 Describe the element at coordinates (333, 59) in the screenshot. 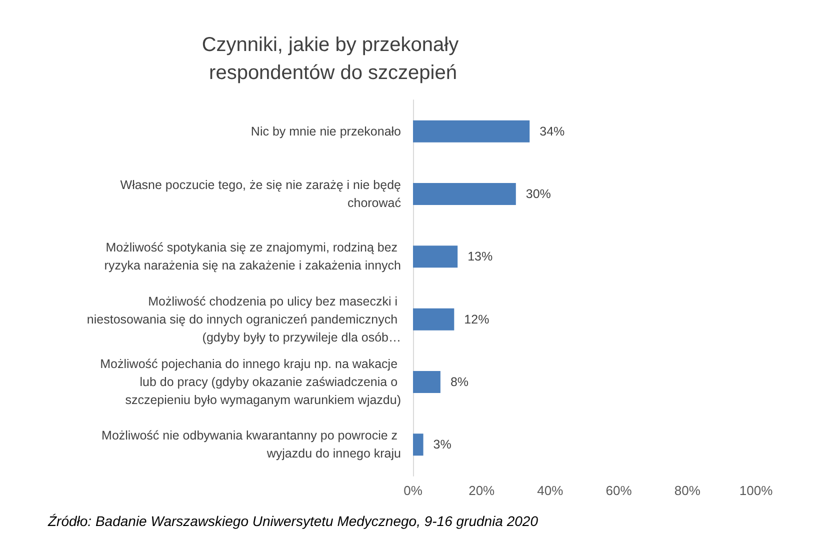

I see `chart-title: Czynniki, jakie by przekonały respondentów do szczepień` at that location.